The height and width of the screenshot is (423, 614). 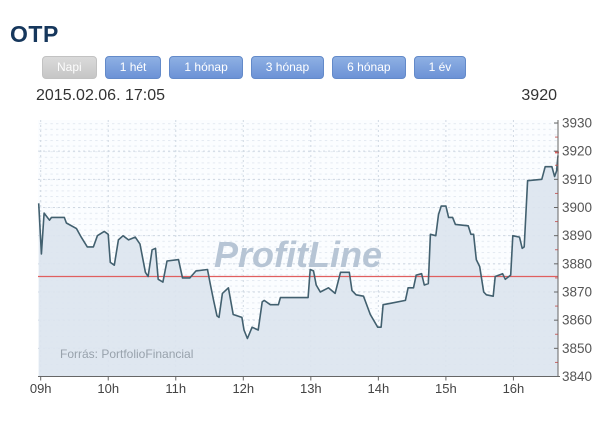 I want to click on y-axis-label: 3910, so click(x=577, y=179).